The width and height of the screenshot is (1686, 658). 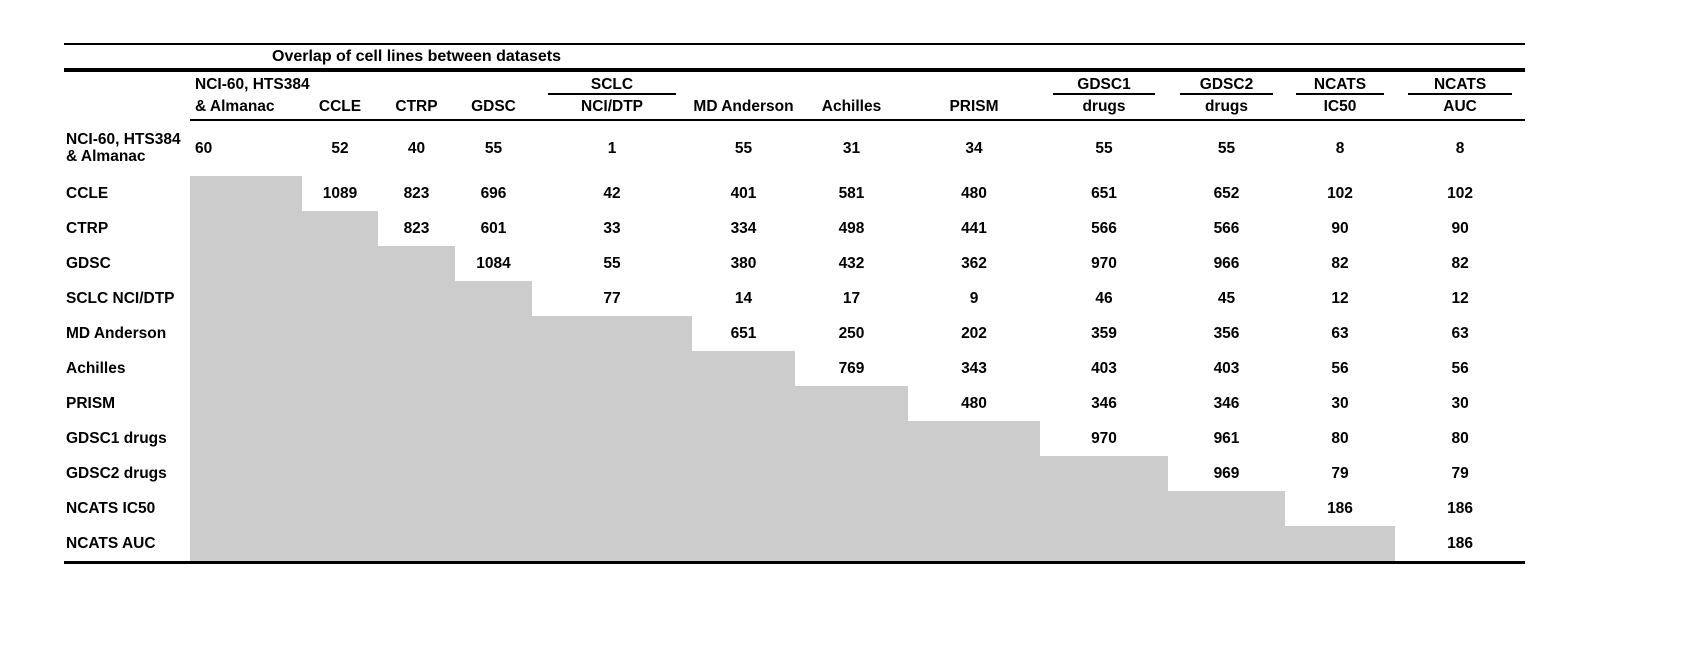 I want to click on corner-cell, so click(x=127, y=95).